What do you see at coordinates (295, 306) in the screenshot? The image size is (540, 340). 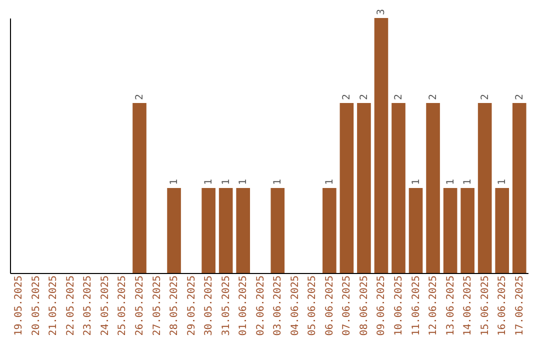 I see `x-tick-label: 04.06.2025` at bounding box center [295, 306].